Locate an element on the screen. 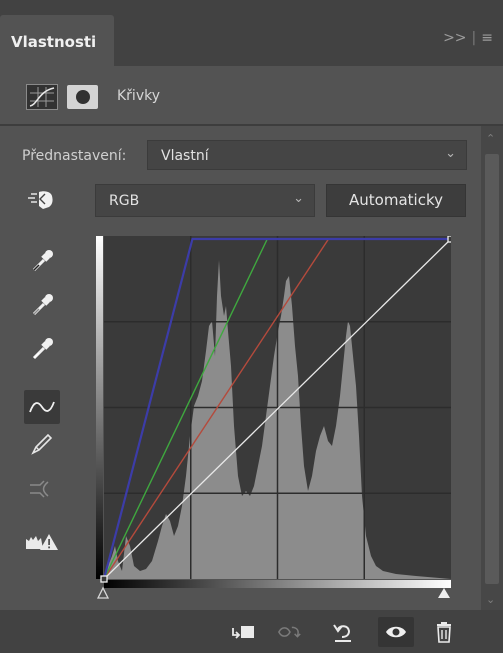  input-gradient-bar is located at coordinates (277, 584).